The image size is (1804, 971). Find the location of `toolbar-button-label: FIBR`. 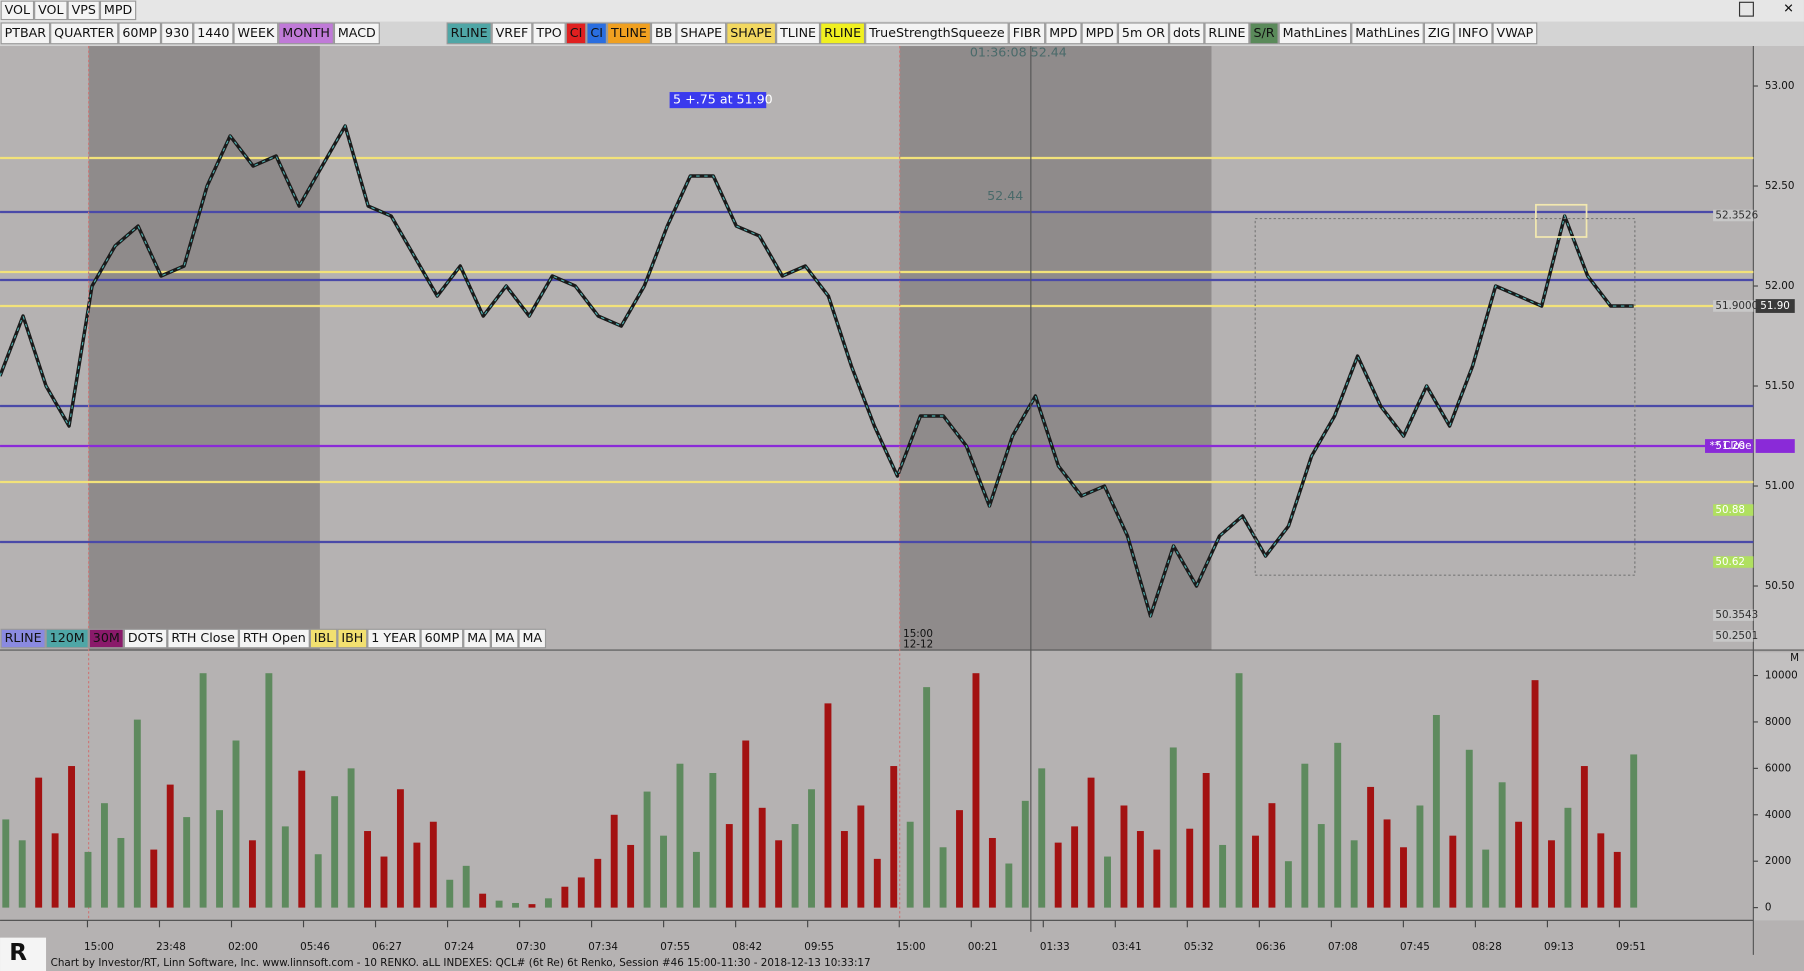

toolbar-button-label: FIBR is located at coordinates (1027, 32).